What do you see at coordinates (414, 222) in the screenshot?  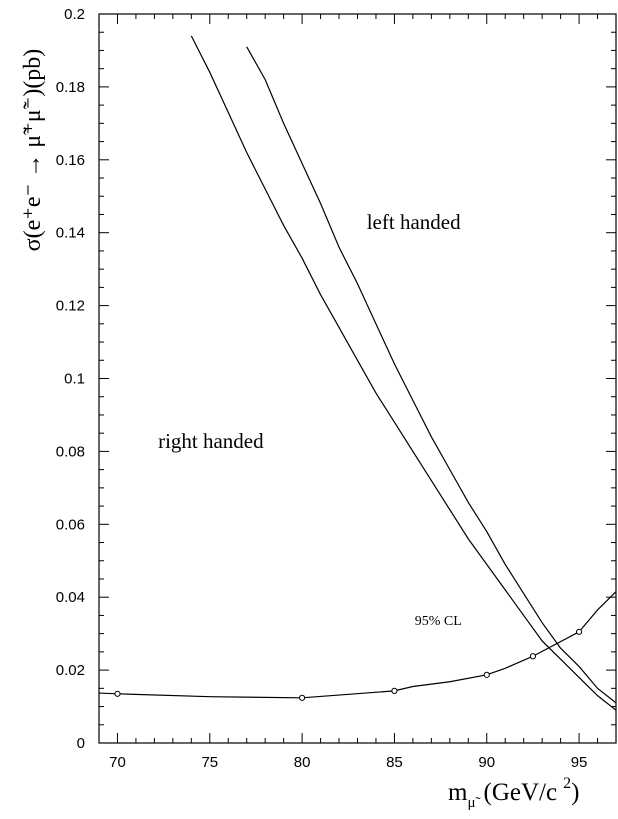 I see `annotation-left-handed: left handed` at bounding box center [414, 222].